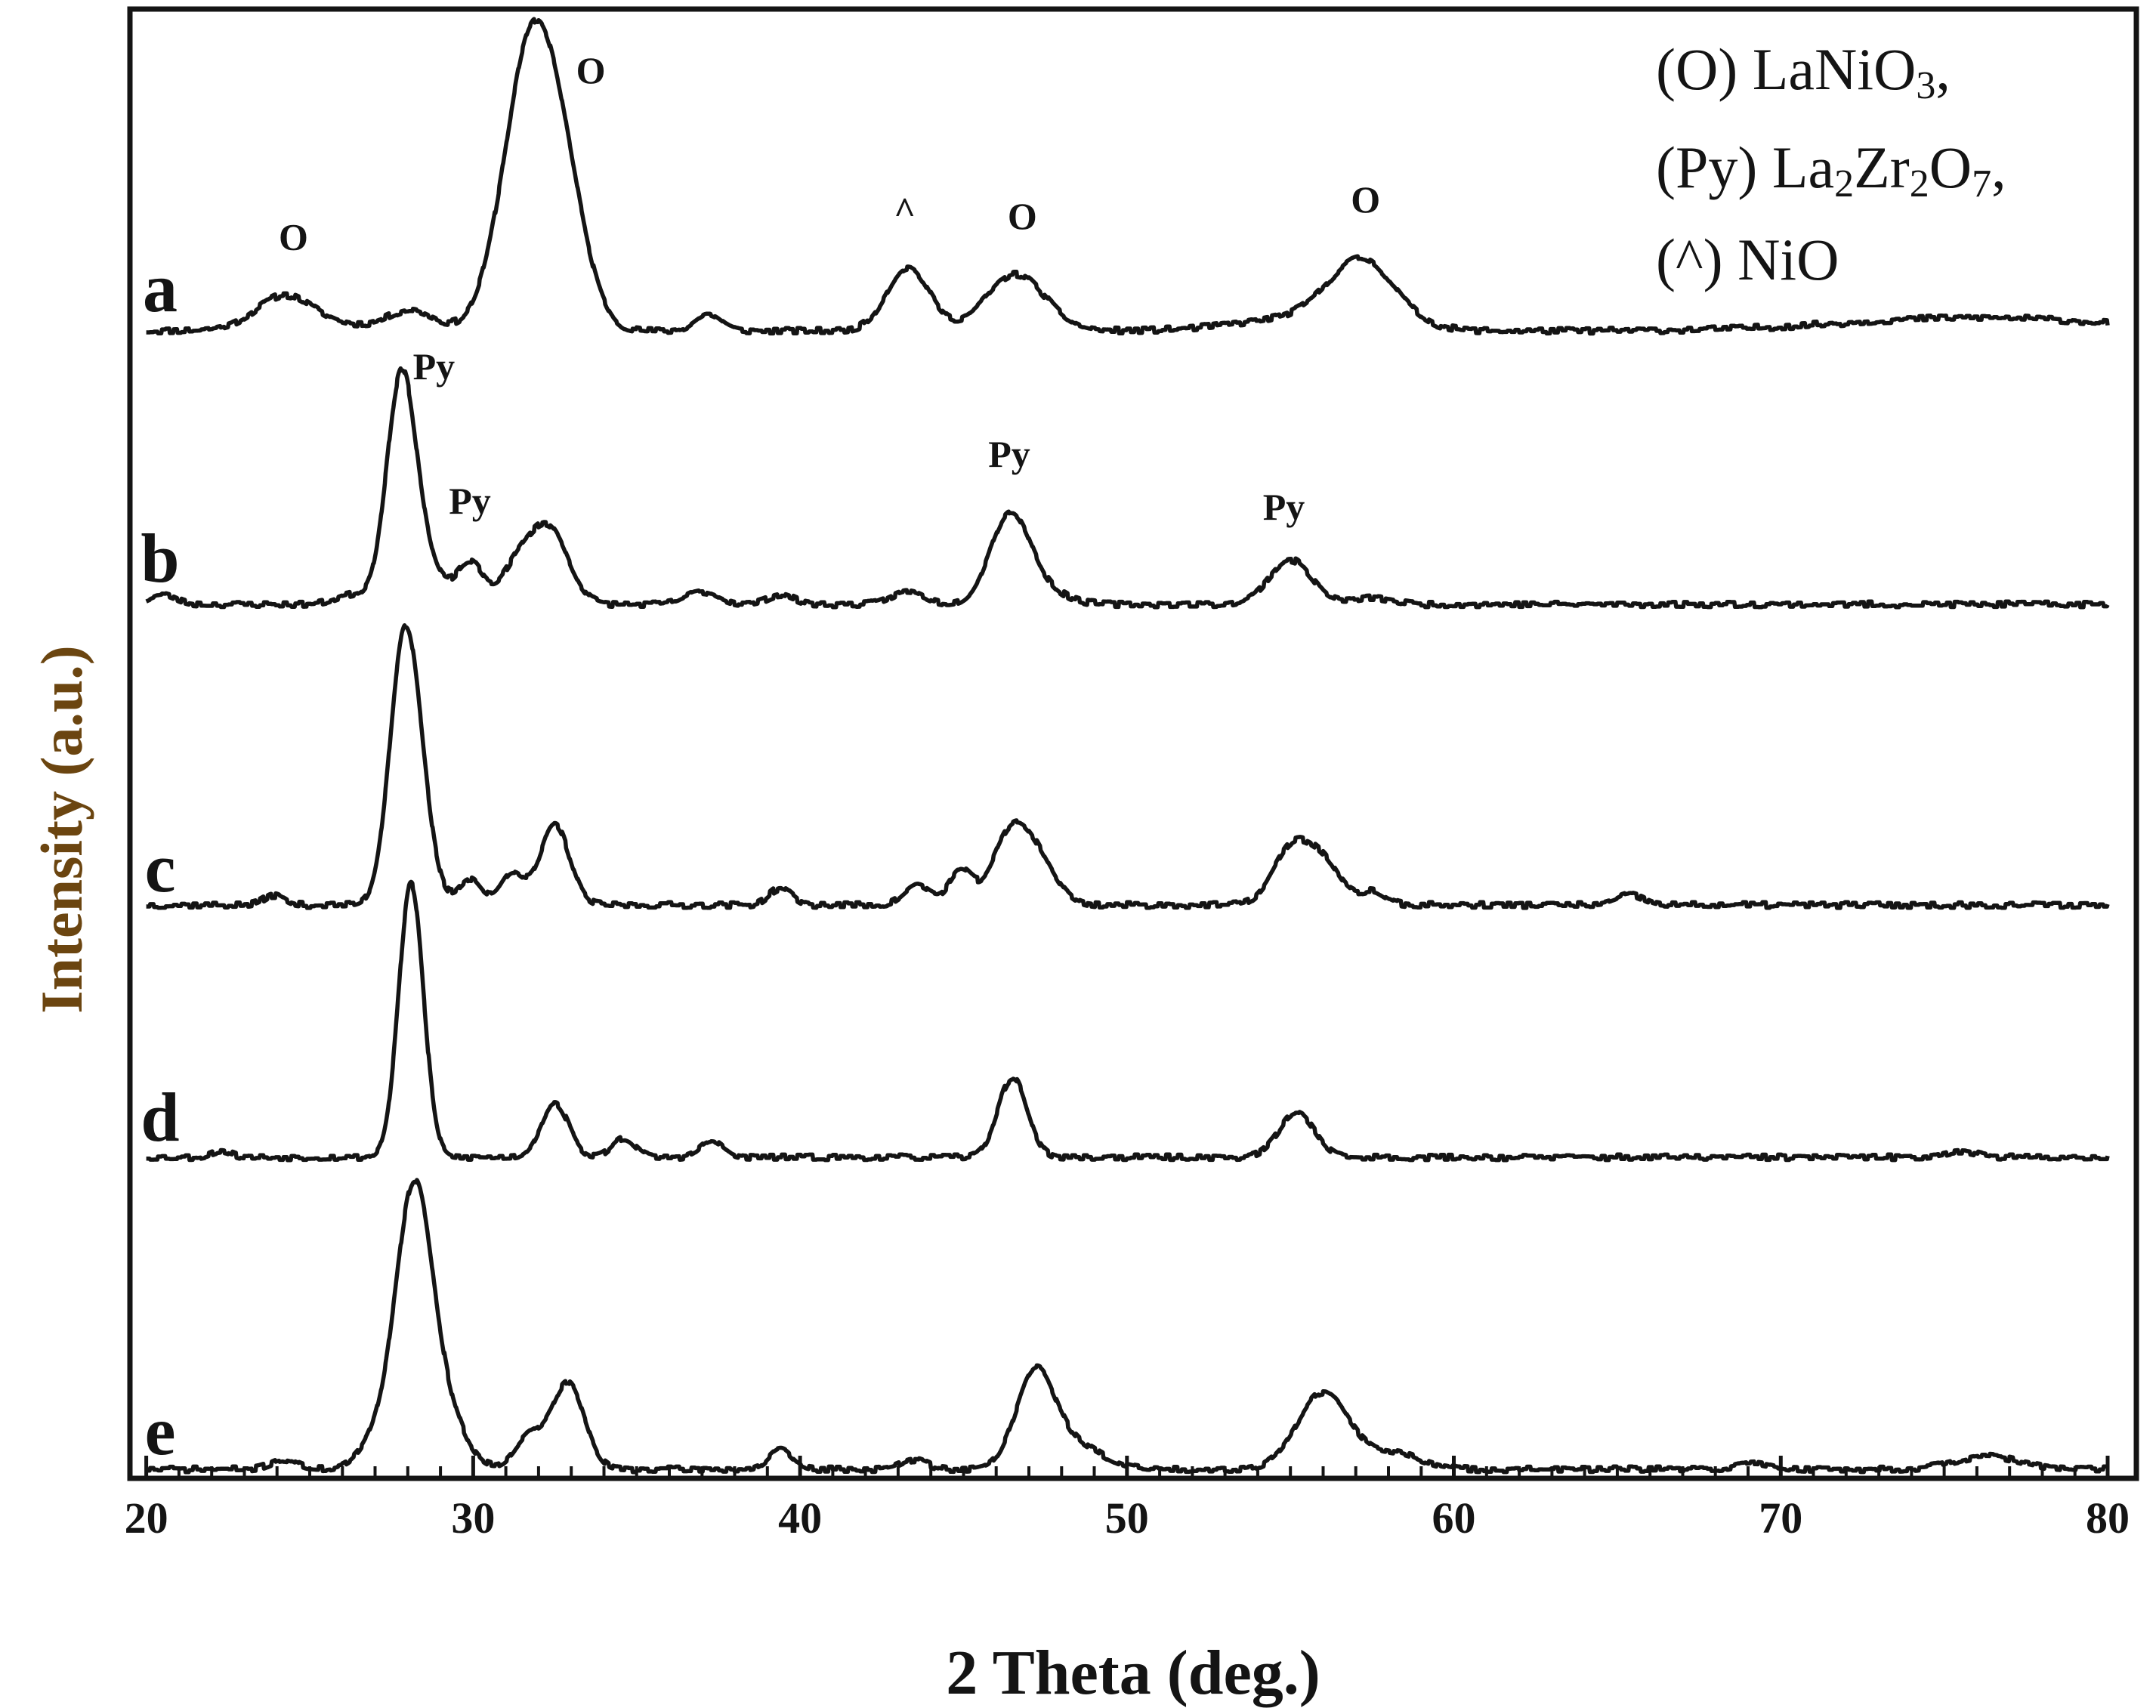 The width and height of the screenshot is (2156, 1708). Describe the element at coordinates (160, 868) in the screenshot. I see `series-letter-c: c` at that location.